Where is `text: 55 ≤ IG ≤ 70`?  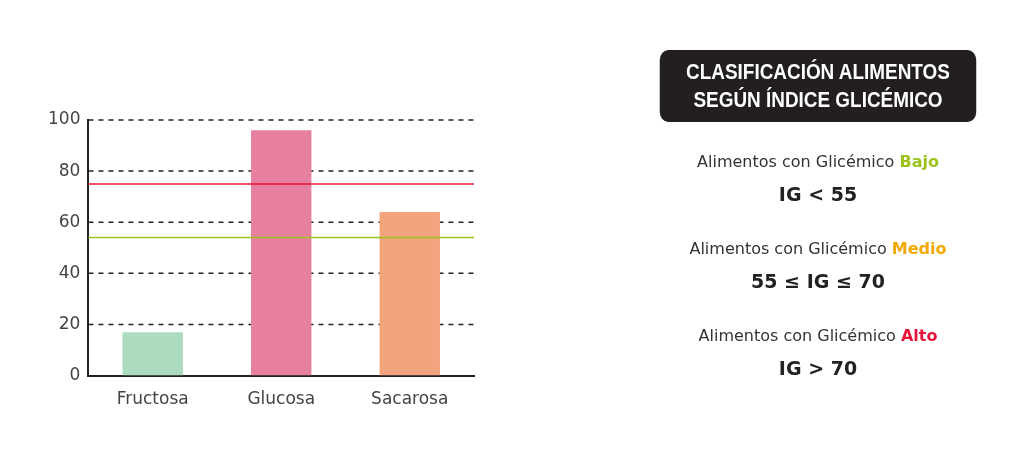
text: 55 ≤ IG ≤ 70 is located at coordinates (818, 281).